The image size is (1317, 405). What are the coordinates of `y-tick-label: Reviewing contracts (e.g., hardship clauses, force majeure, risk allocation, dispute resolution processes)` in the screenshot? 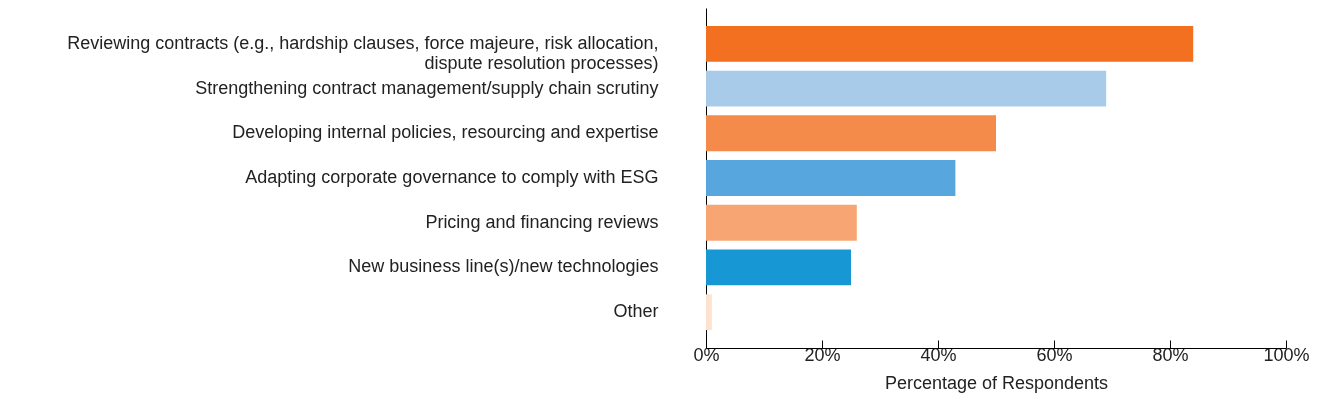 It's located at (363, 52).